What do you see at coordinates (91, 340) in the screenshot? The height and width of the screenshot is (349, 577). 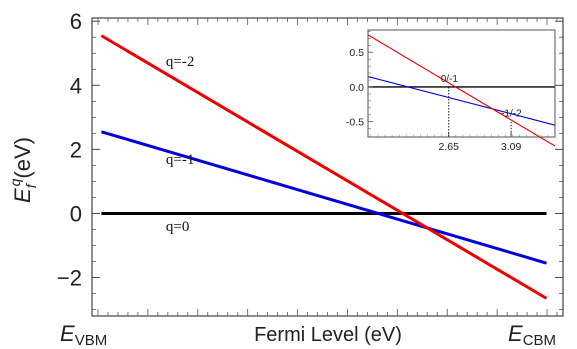 I see `x-start-label-sub: VBM` at bounding box center [91, 340].